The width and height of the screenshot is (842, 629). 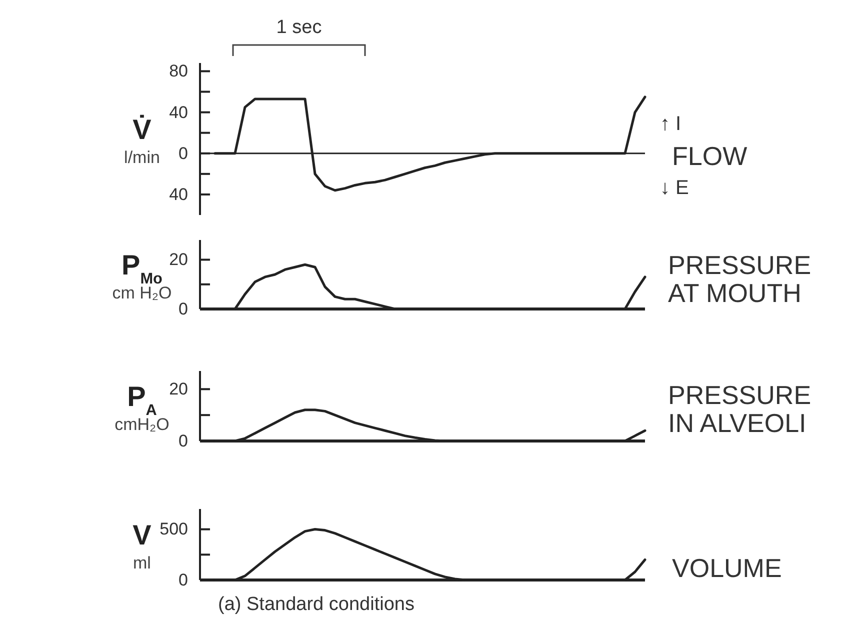 What do you see at coordinates (727, 568) in the screenshot?
I see `series-label: VOLUME` at bounding box center [727, 568].